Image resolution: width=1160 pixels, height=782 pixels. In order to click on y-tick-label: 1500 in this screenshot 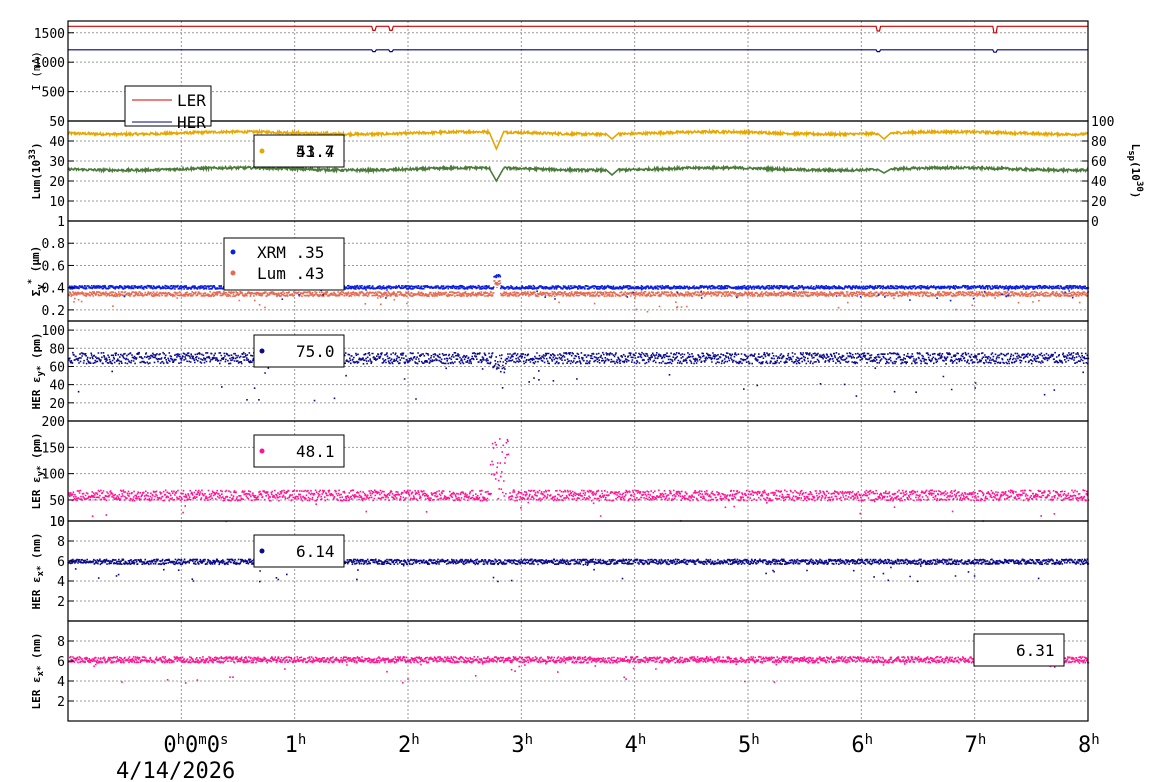, I will do `click(49, 34)`.